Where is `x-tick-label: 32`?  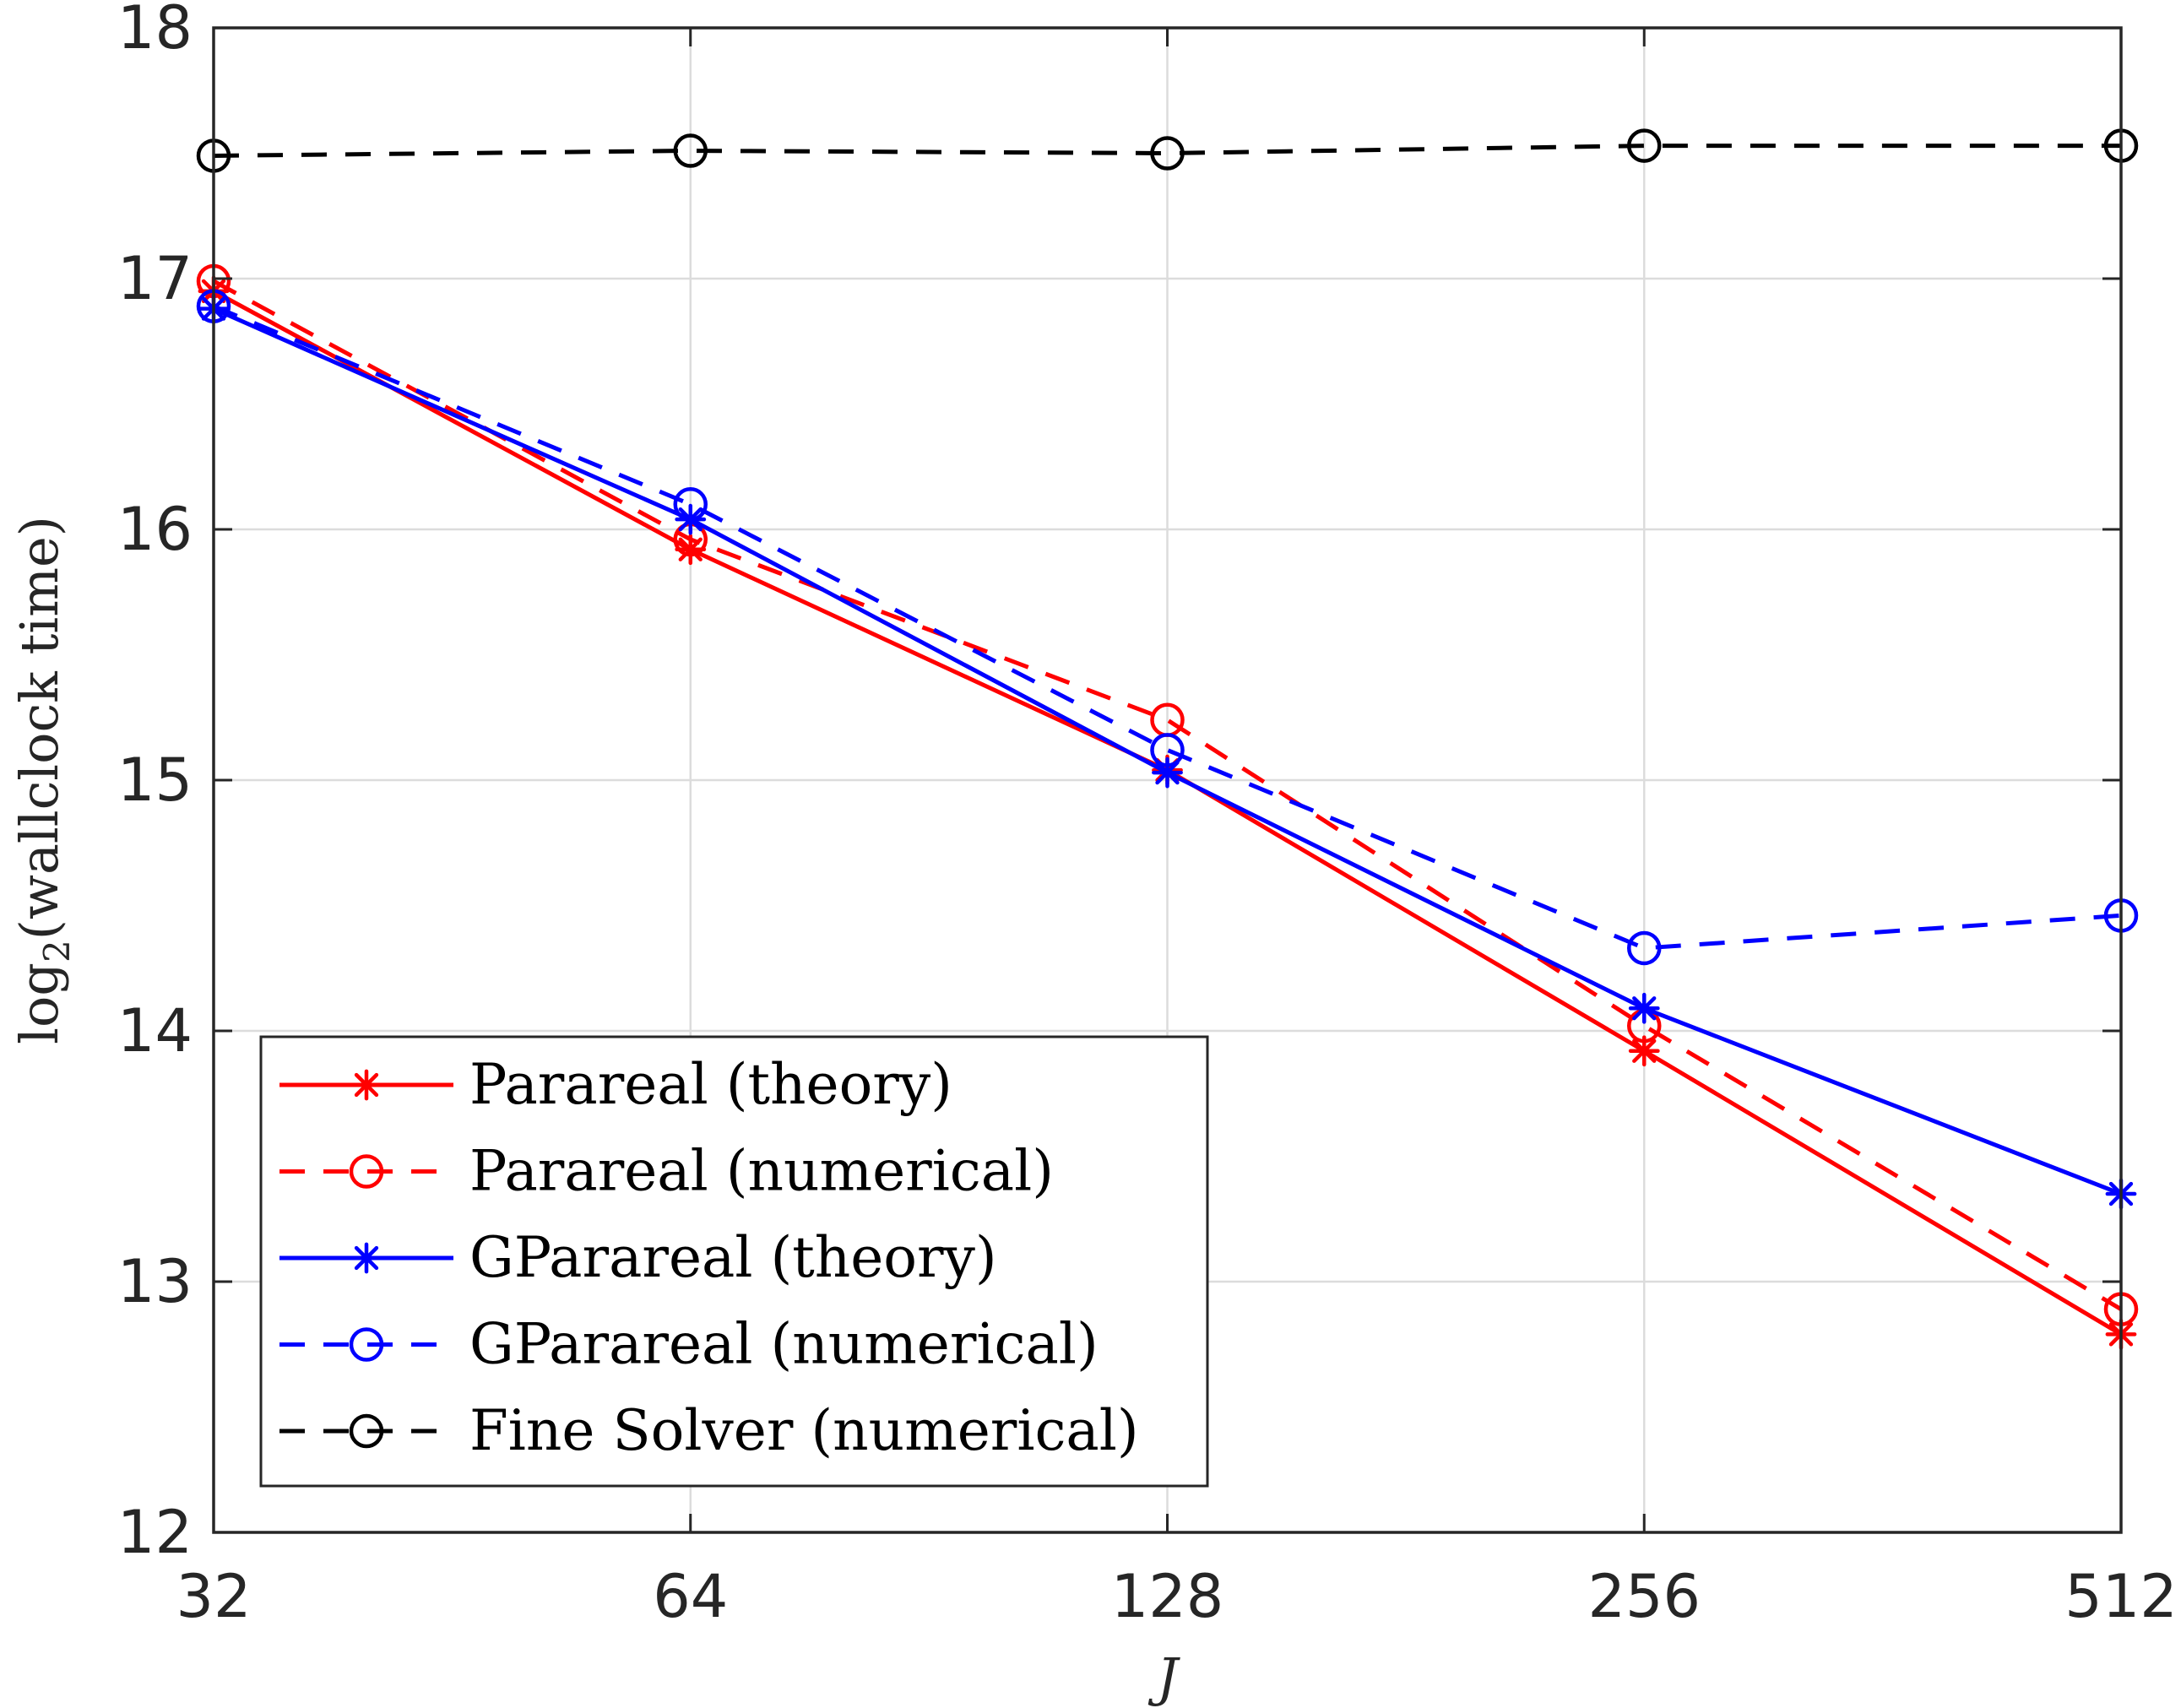 x-tick-label: 32 is located at coordinates (213, 1596).